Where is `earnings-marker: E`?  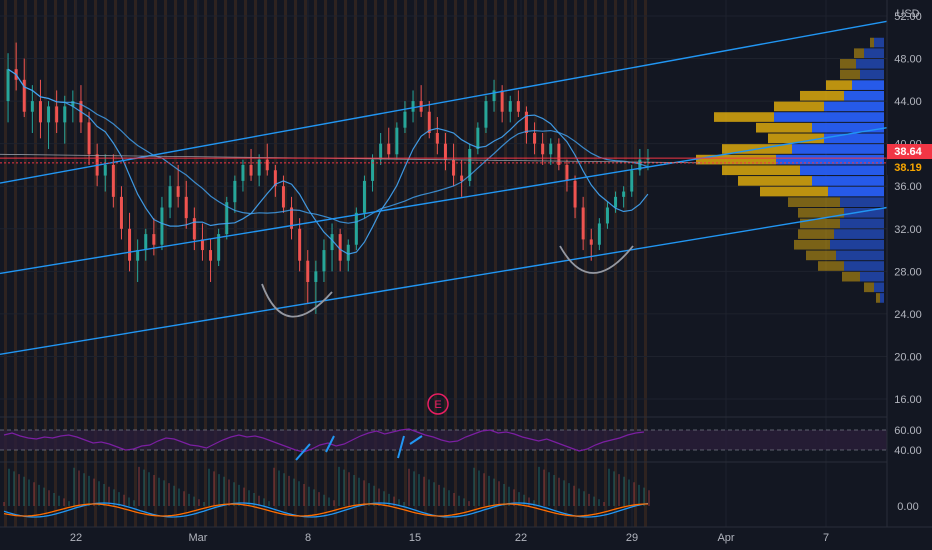
earnings-marker: E is located at coordinates (438, 404).